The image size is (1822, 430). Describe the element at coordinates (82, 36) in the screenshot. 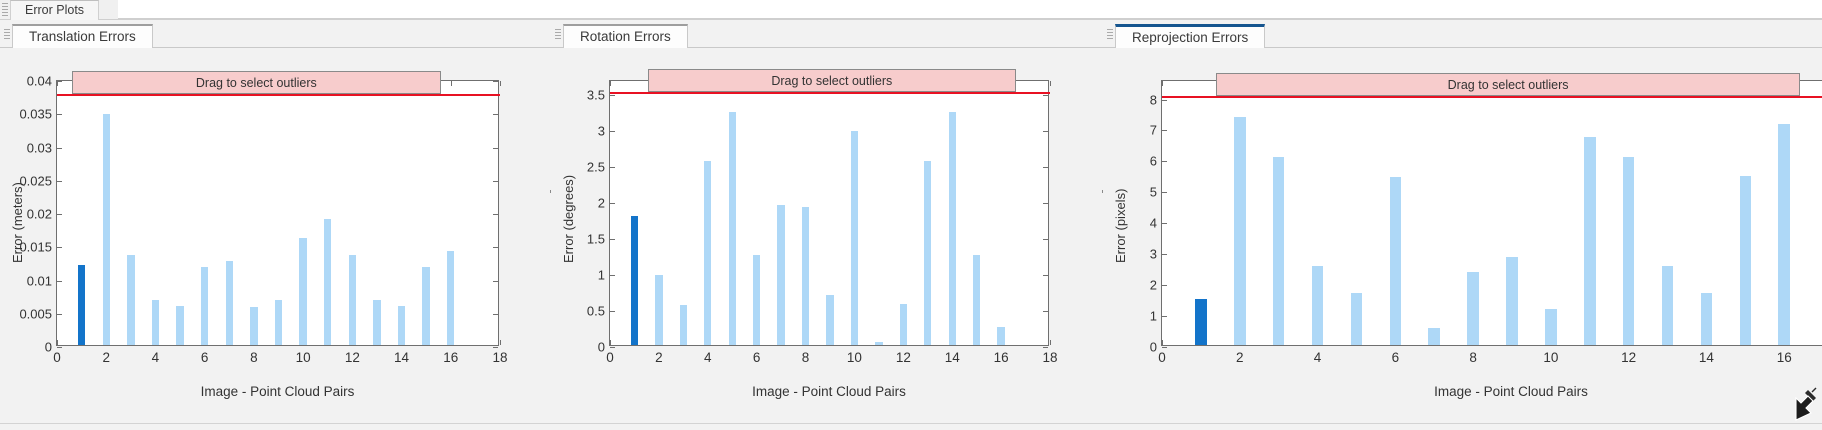

I see `tab-translation-errors: Translation Errors` at that location.